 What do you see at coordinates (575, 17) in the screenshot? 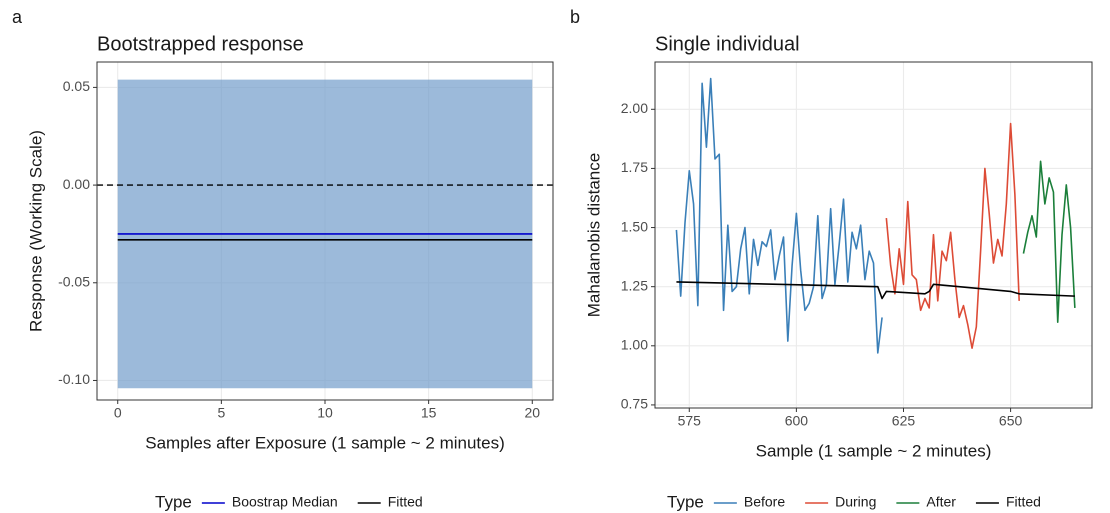
I see `panel-label: b` at bounding box center [575, 17].